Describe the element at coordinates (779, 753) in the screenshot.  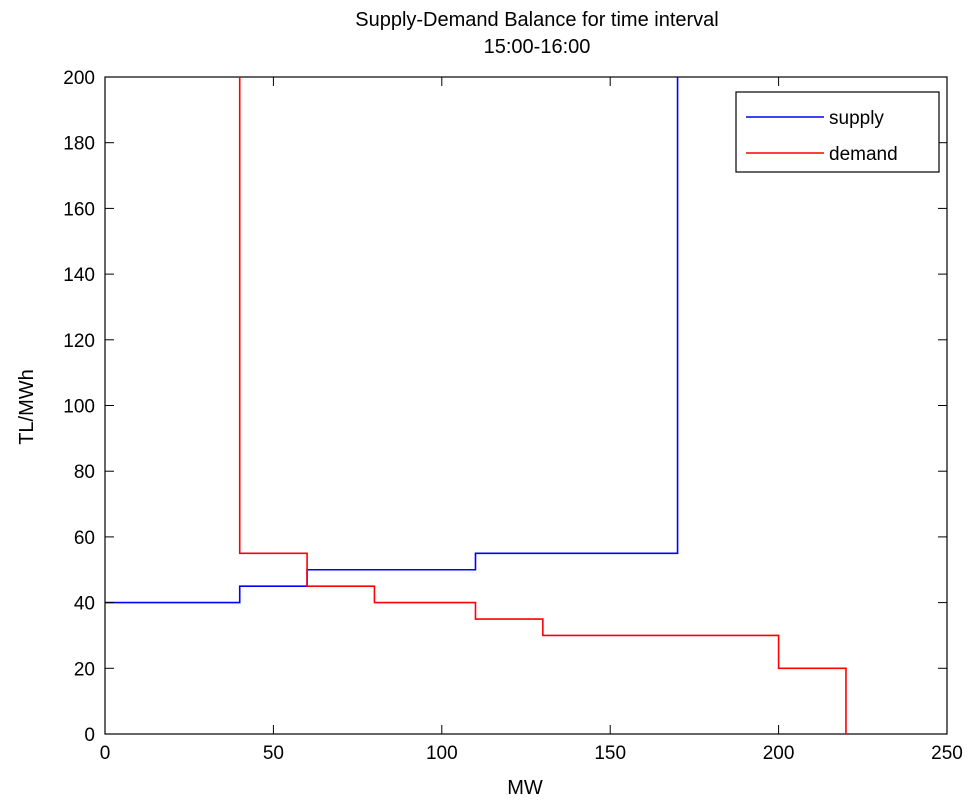
I see `x-tick-label: 200` at that location.